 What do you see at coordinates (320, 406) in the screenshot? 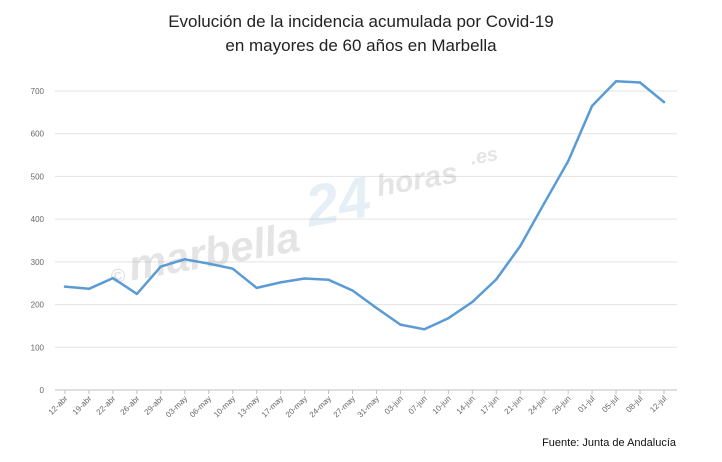
I see `x-tick-label: 24-may` at bounding box center [320, 406].